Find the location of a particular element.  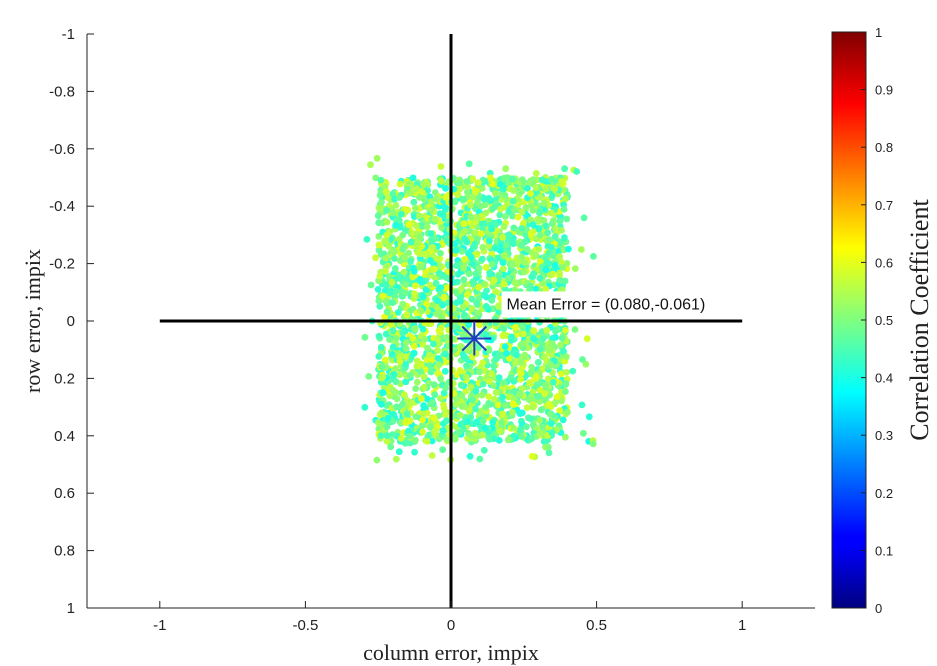

x-axis-ticks: -1 -0.5 0 0.5 1 is located at coordinates (449, 617).